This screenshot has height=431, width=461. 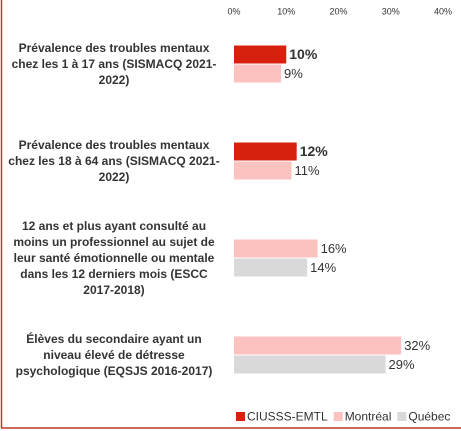 What do you see at coordinates (323, 267) in the screenshot?
I see `value-label: 14%` at bounding box center [323, 267].